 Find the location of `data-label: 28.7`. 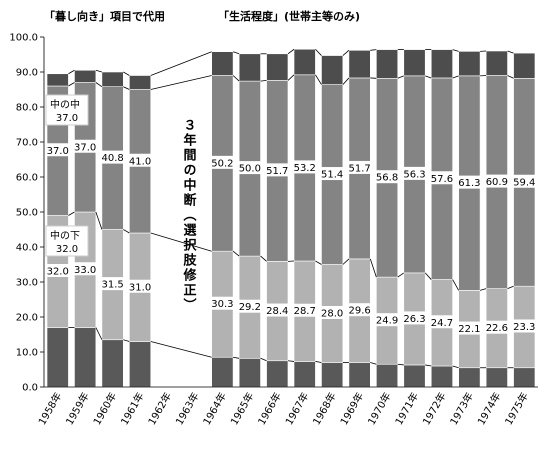

data-label: 28.7 is located at coordinates (305, 311).